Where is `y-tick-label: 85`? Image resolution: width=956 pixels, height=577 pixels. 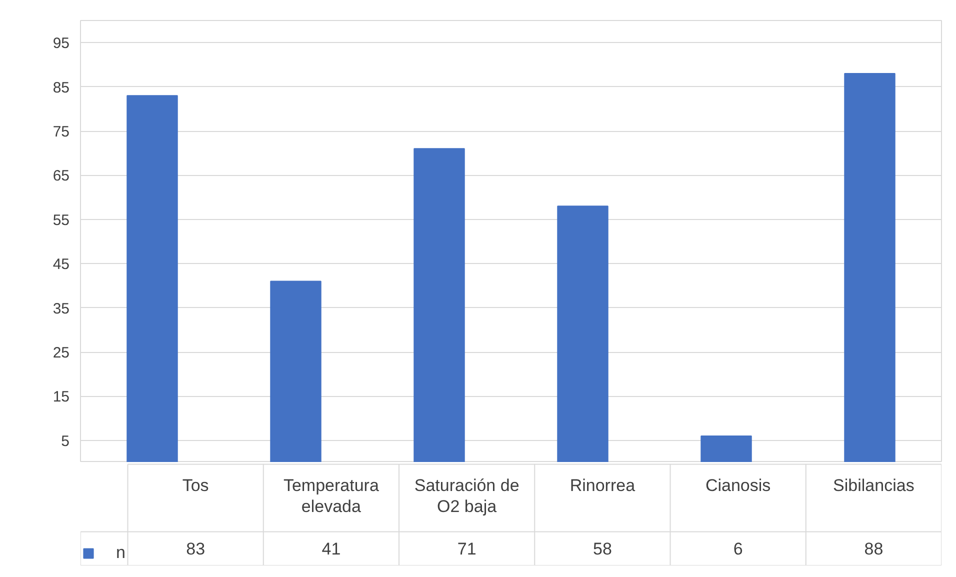
y-tick-label: 85 is located at coordinates (61, 87).